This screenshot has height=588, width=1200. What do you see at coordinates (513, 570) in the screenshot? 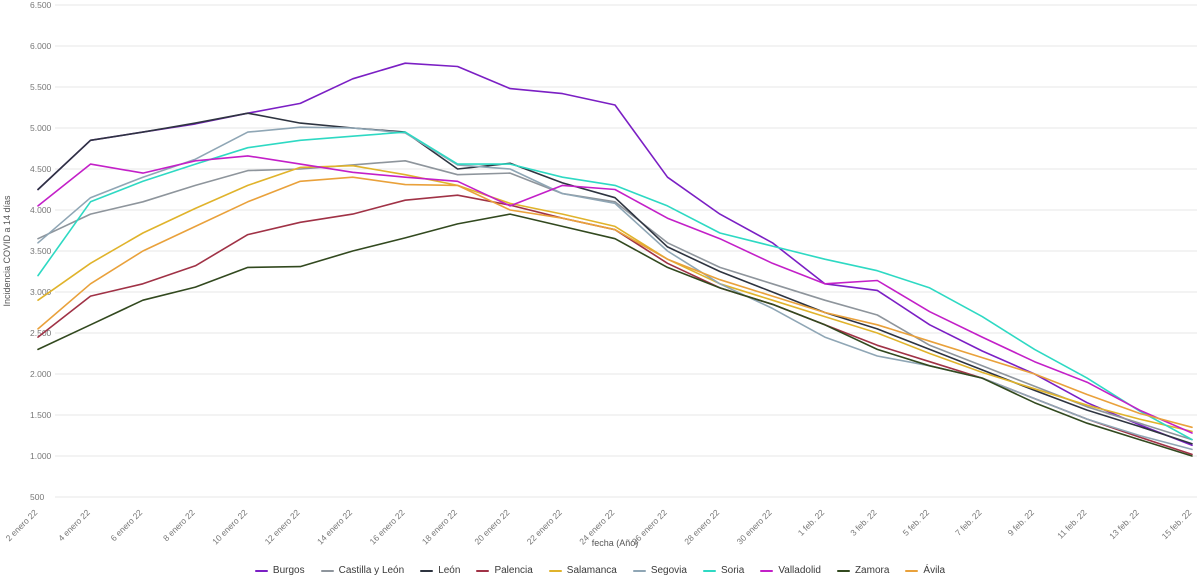
I see `legend-label: Palencia` at bounding box center [513, 570].